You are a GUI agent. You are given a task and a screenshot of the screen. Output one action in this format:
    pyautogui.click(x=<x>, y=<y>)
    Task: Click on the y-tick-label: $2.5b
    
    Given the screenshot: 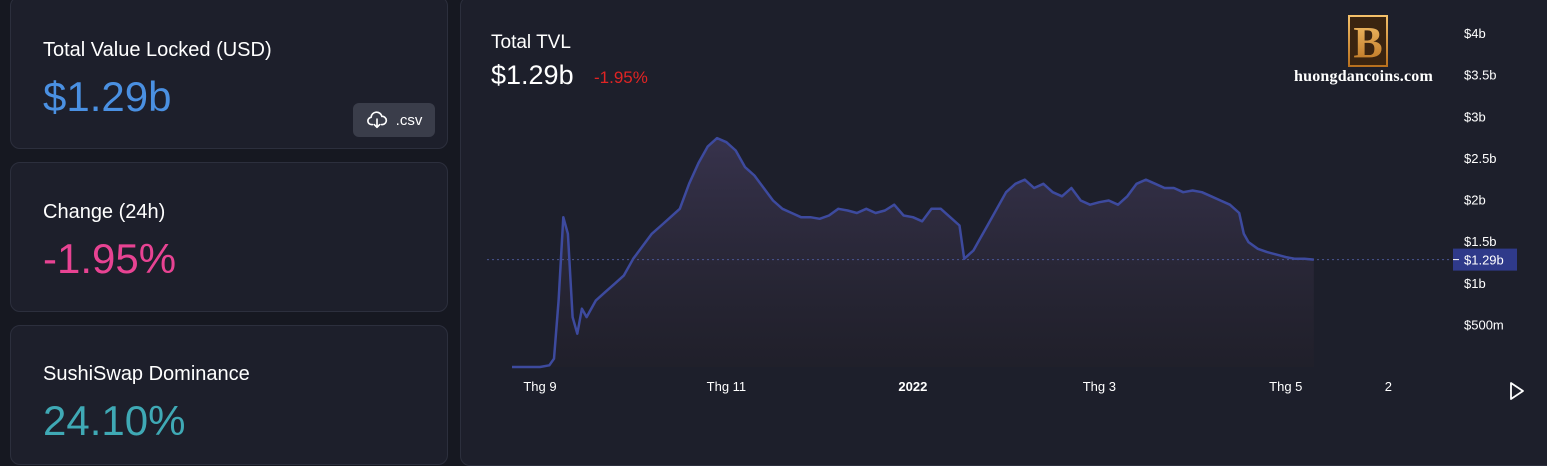 What is the action you would take?
    pyautogui.click(x=1480, y=158)
    